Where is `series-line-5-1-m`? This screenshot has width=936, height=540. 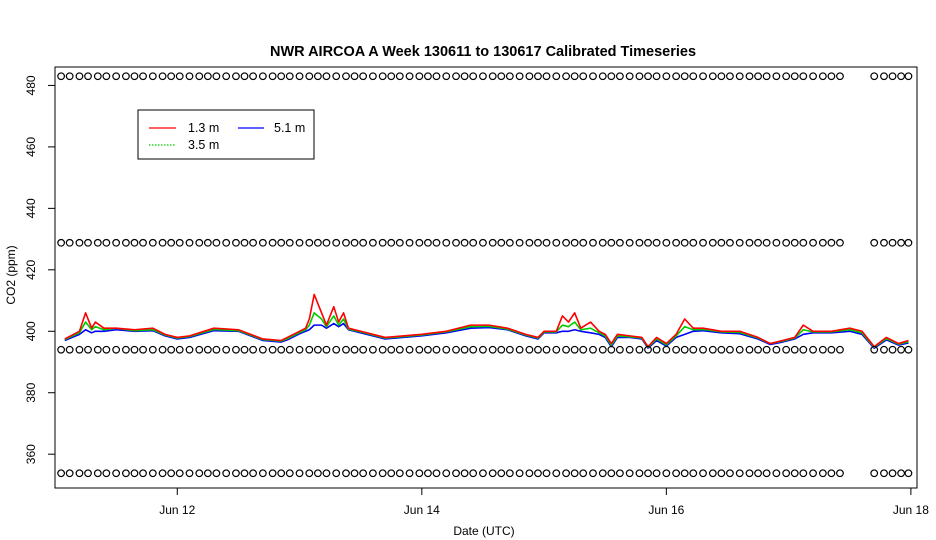
series-line-5-1-m is located at coordinates (486, 335).